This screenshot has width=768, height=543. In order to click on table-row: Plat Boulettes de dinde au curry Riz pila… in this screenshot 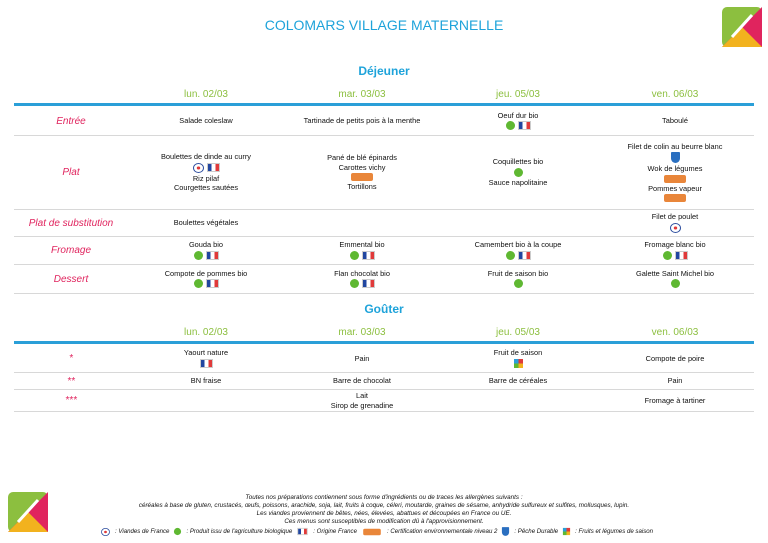, I will do `click(384, 173)`.